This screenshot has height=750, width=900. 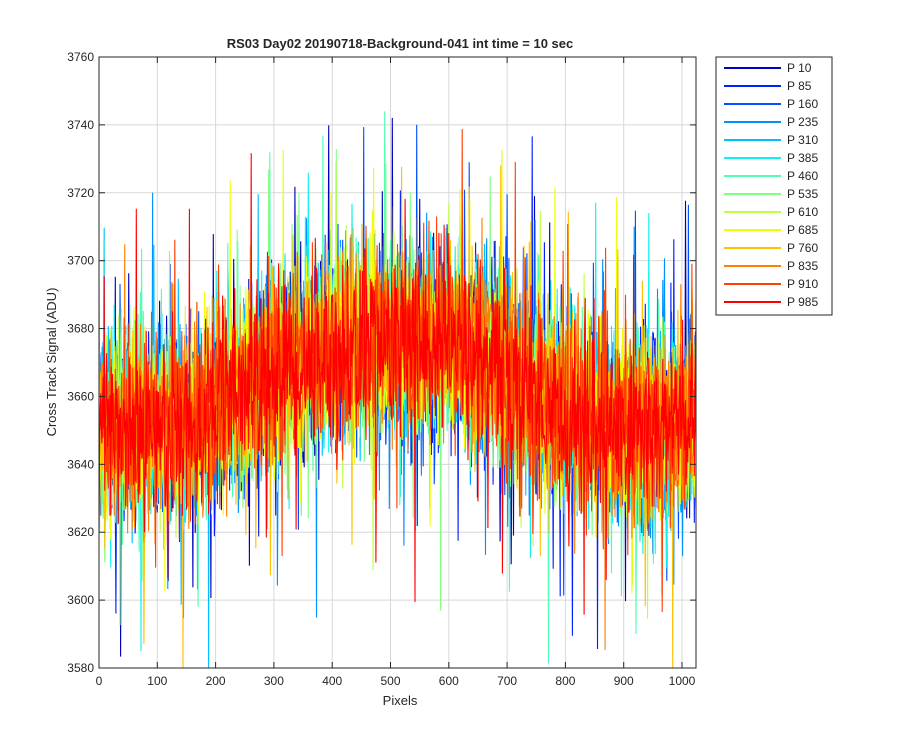 What do you see at coordinates (400, 700) in the screenshot?
I see `x-axis-label: Pixels` at bounding box center [400, 700].